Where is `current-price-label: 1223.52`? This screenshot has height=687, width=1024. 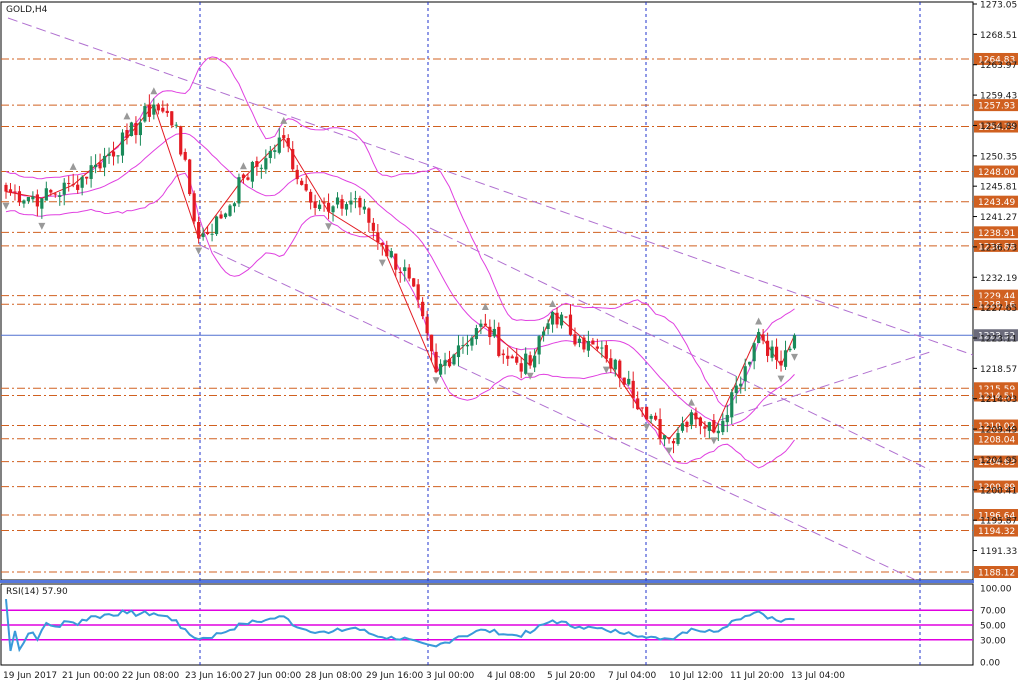 current-price-label: 1223.52 is located at coordinates (996, 337).